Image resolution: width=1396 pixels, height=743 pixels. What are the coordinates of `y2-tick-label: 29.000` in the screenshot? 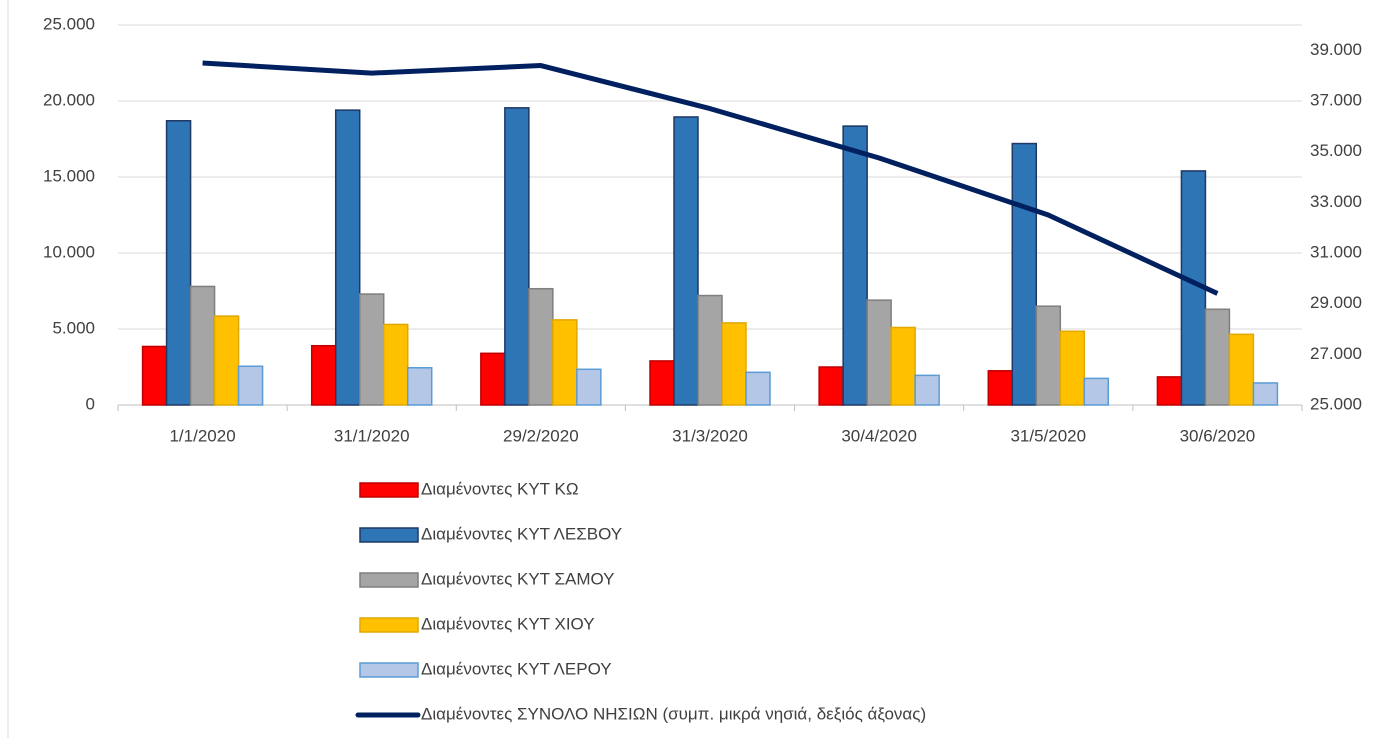 It's located at (1336, 302).